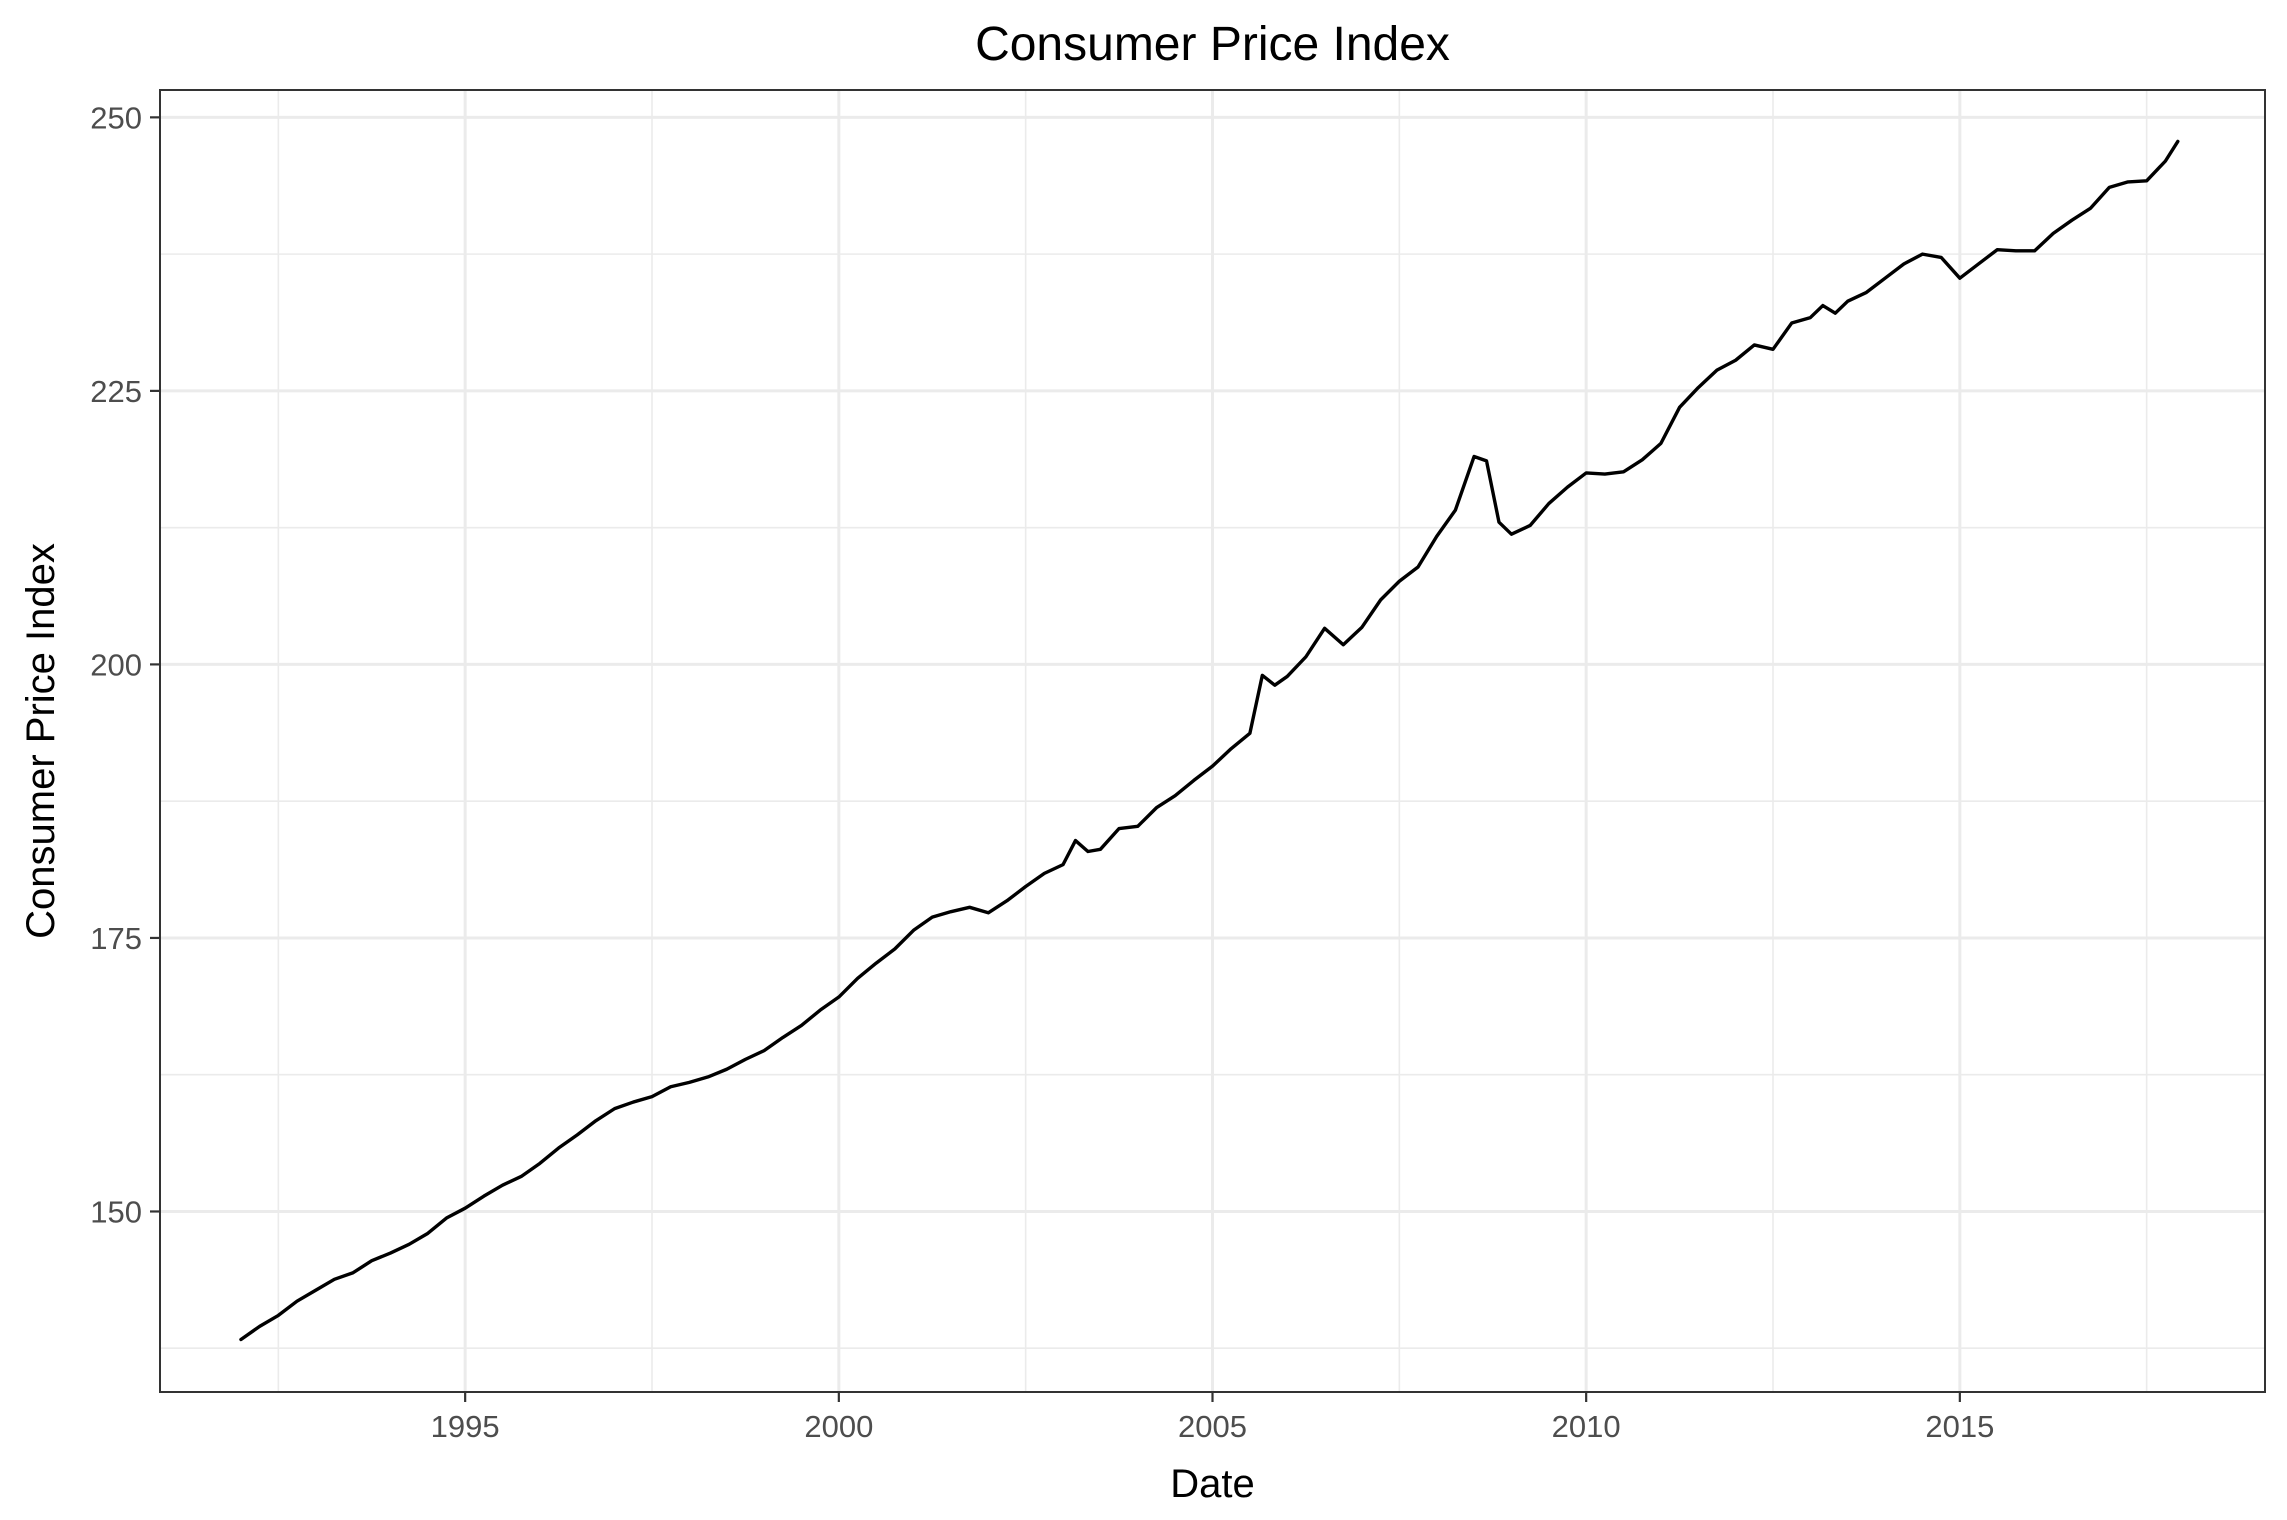 This screenshot has width=2287, height=1520. Describe the element at coordinates (1212, 1426) in the screenshot. I see `x-tick-label: 2005` at that location.